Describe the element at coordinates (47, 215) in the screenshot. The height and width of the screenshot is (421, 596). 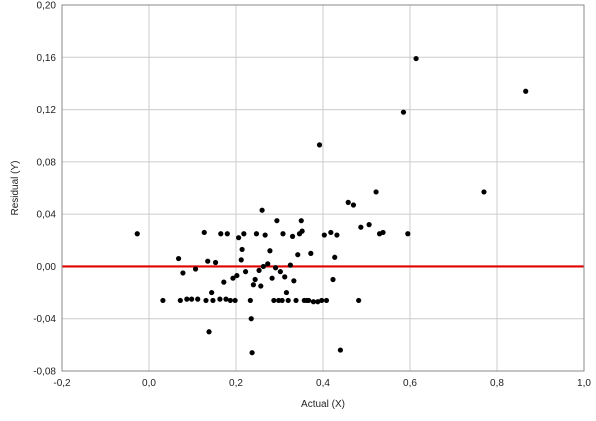
I see `y-tick-label: 0,04` at that location.